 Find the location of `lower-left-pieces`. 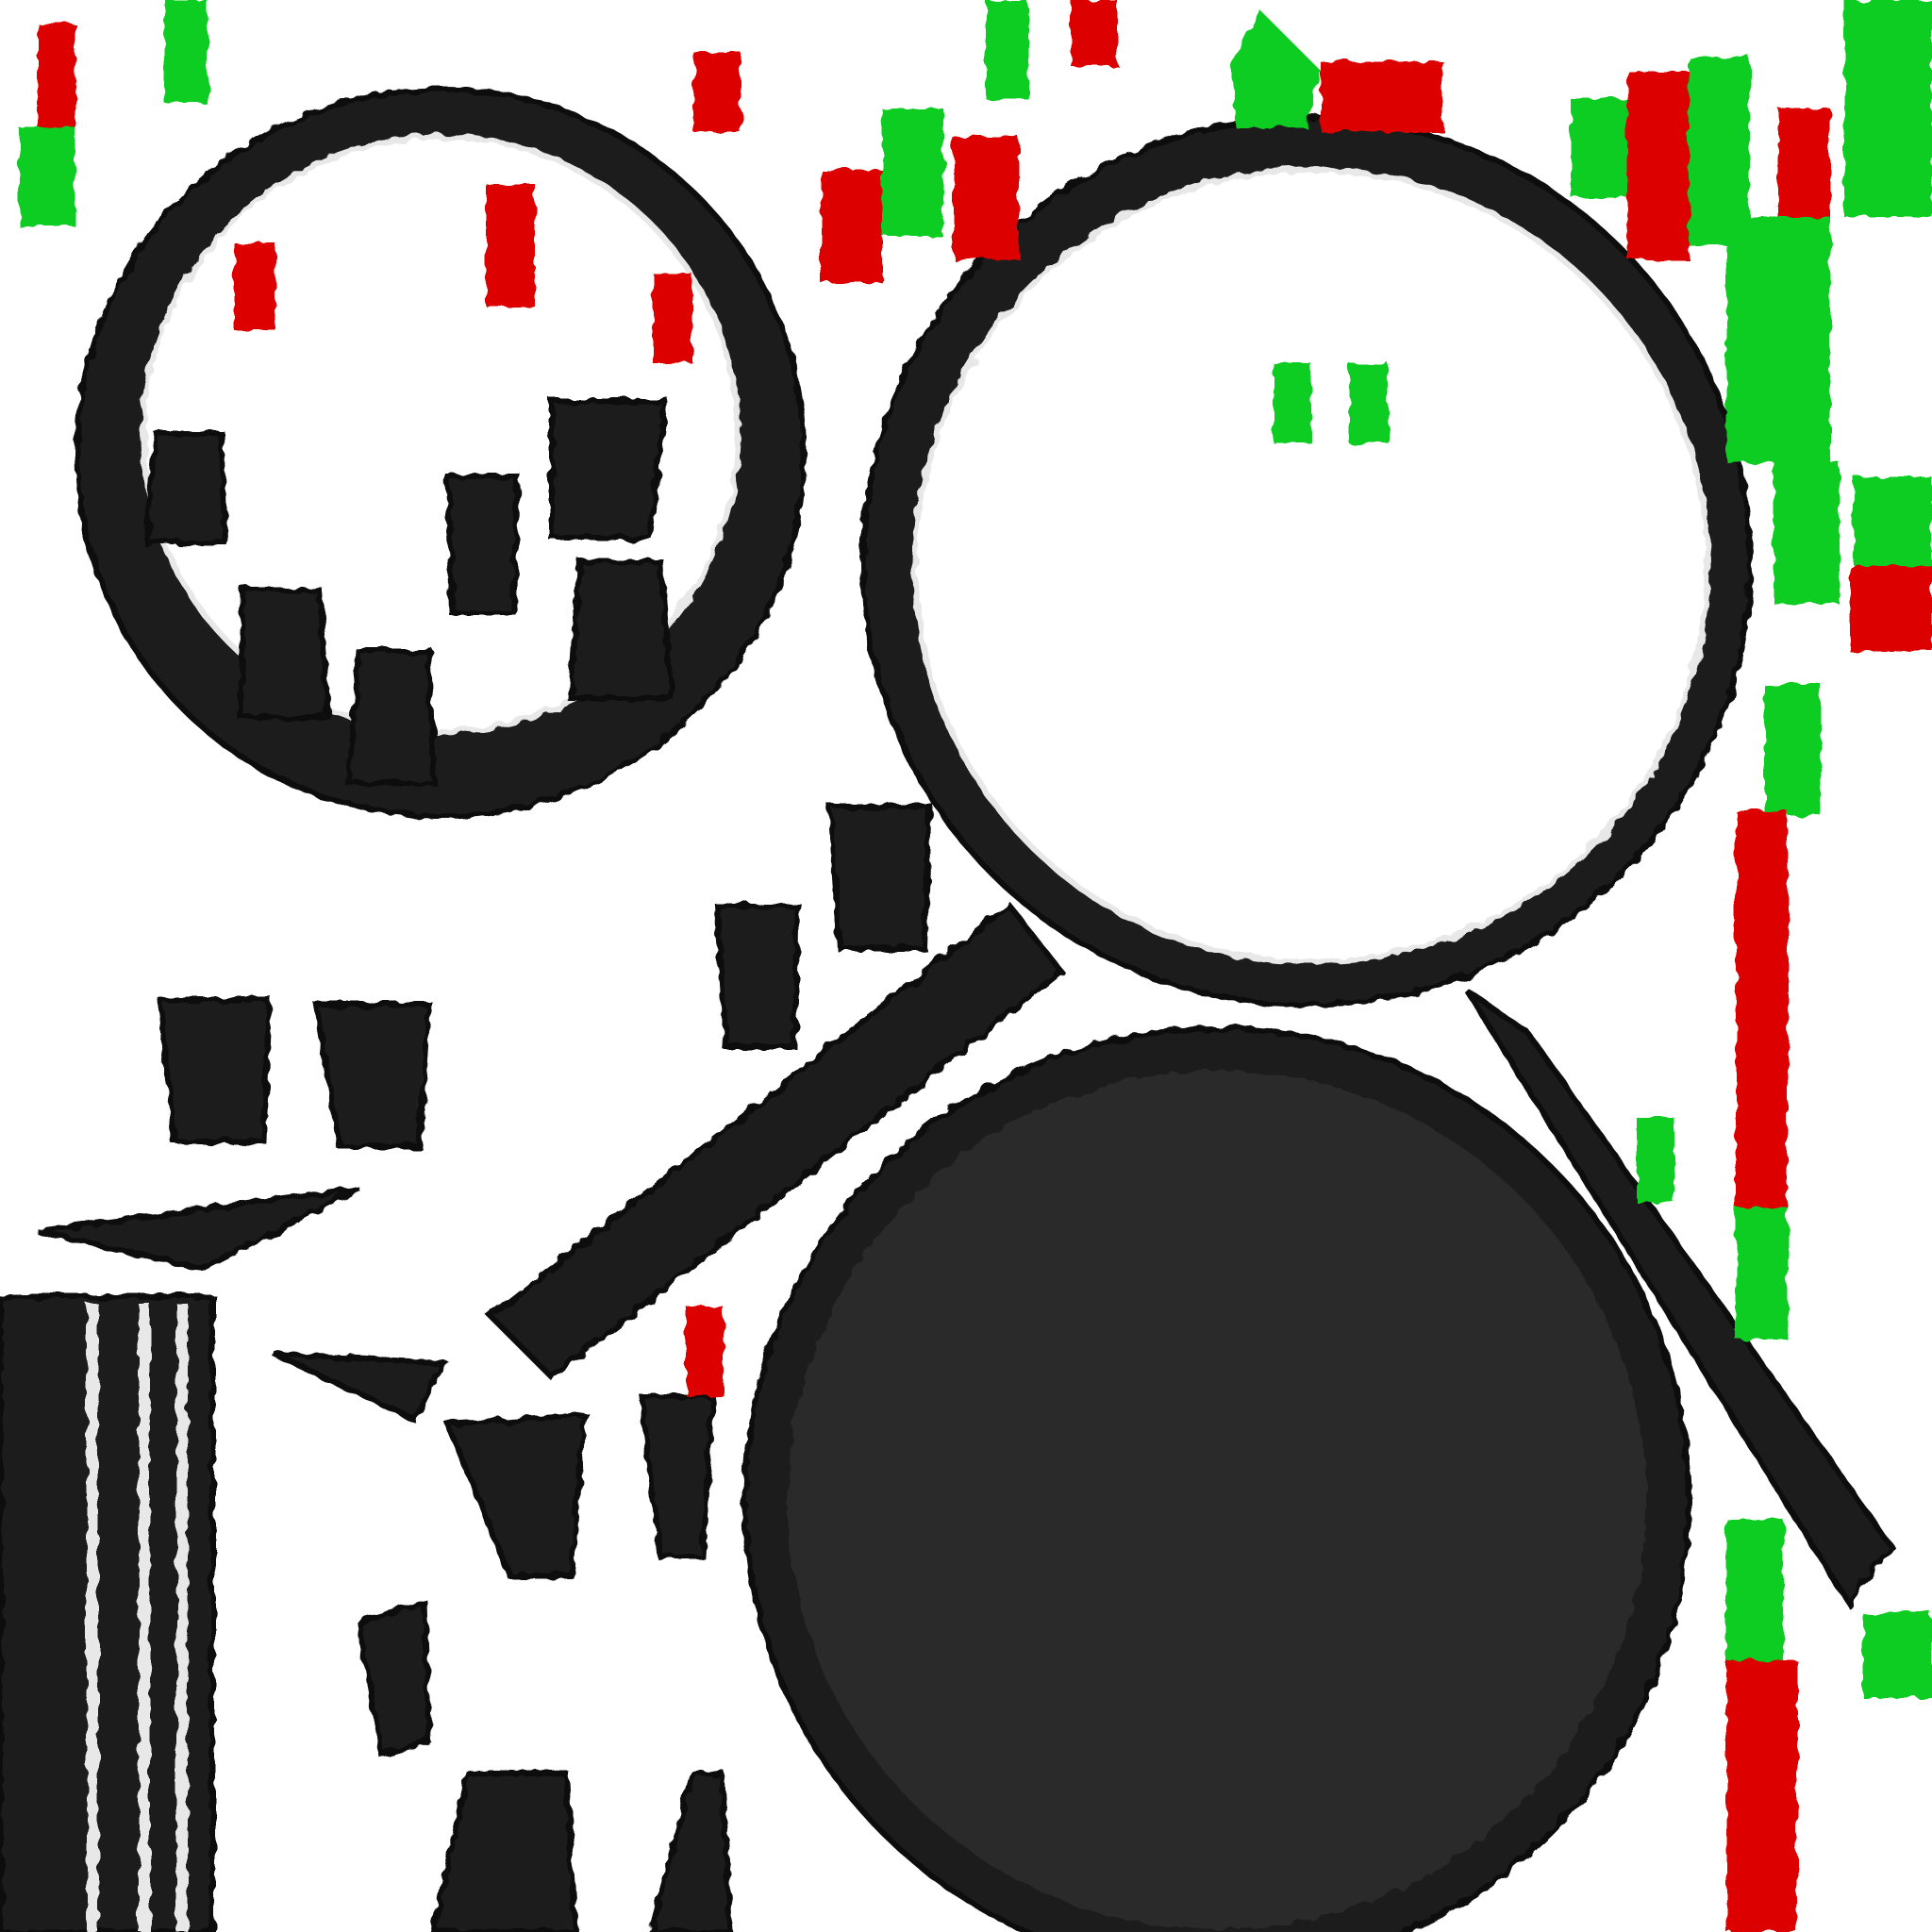

lower-left-pieces is located at coordinates (545, 1620).